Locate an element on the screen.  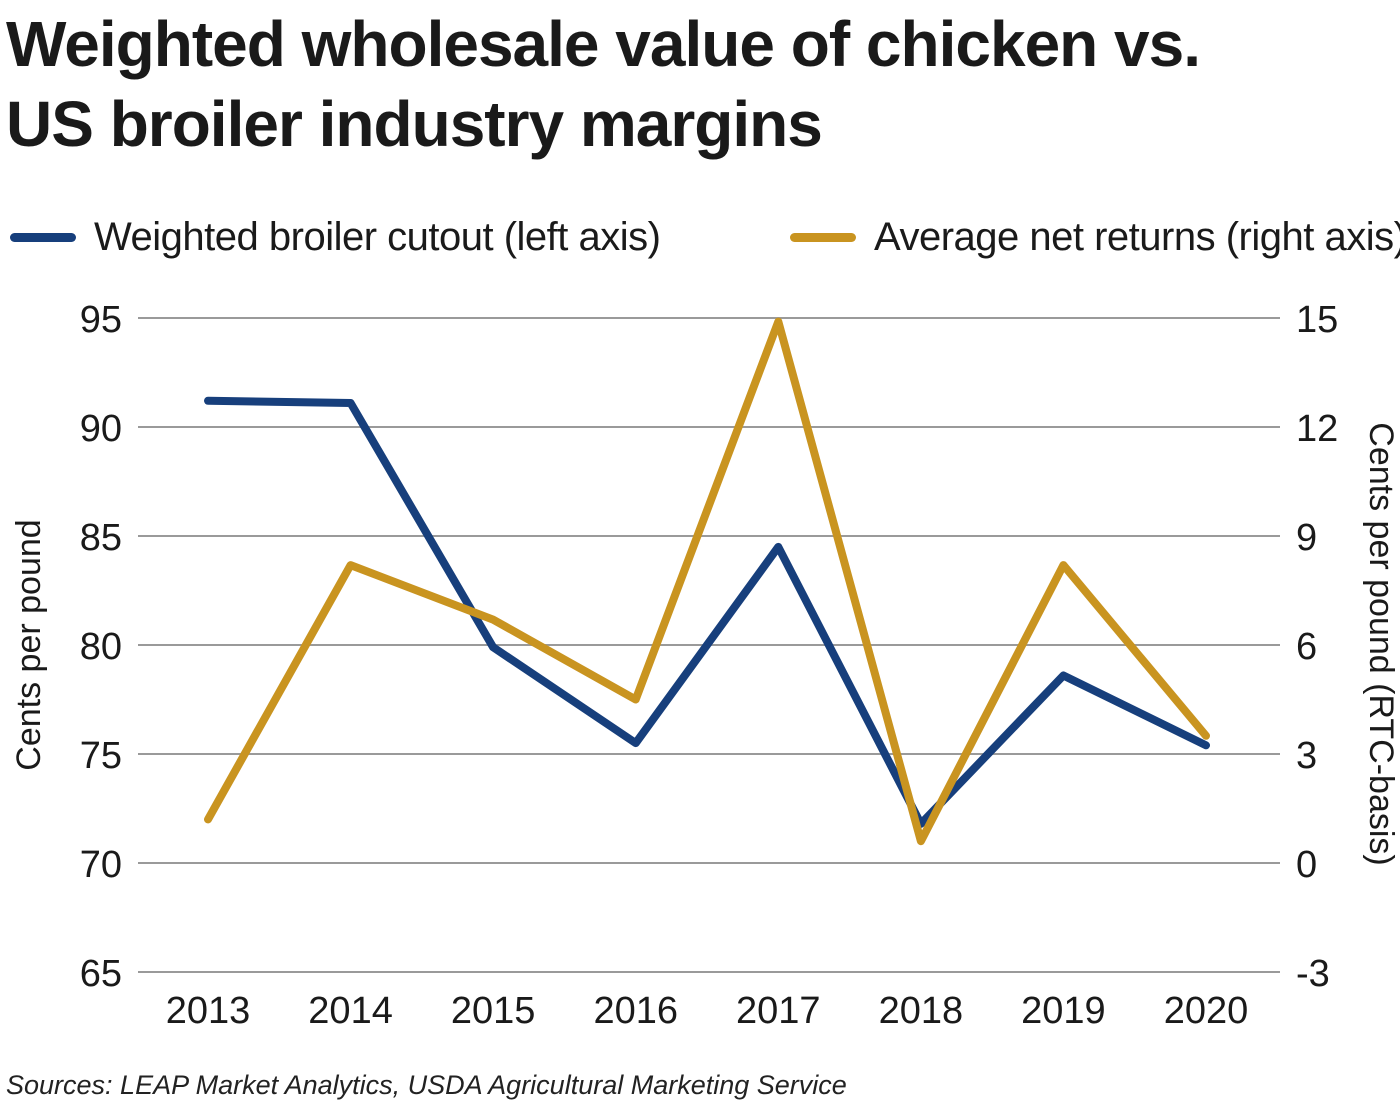
left-tick-label: 90 is located at coordinates (101, 429).